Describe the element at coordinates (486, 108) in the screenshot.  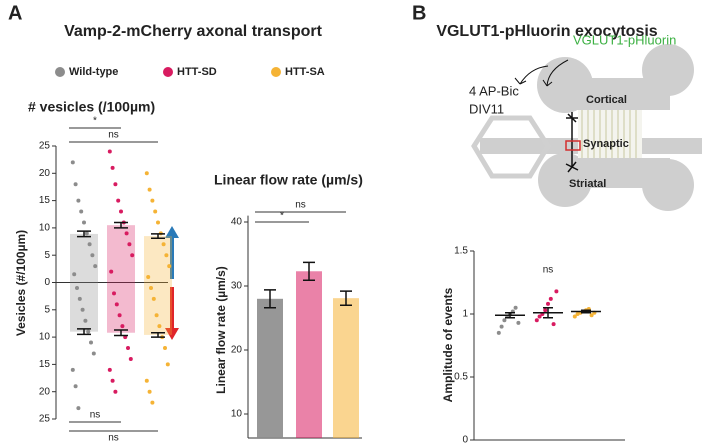
I see `stimulus-label: DIV11` at that location.